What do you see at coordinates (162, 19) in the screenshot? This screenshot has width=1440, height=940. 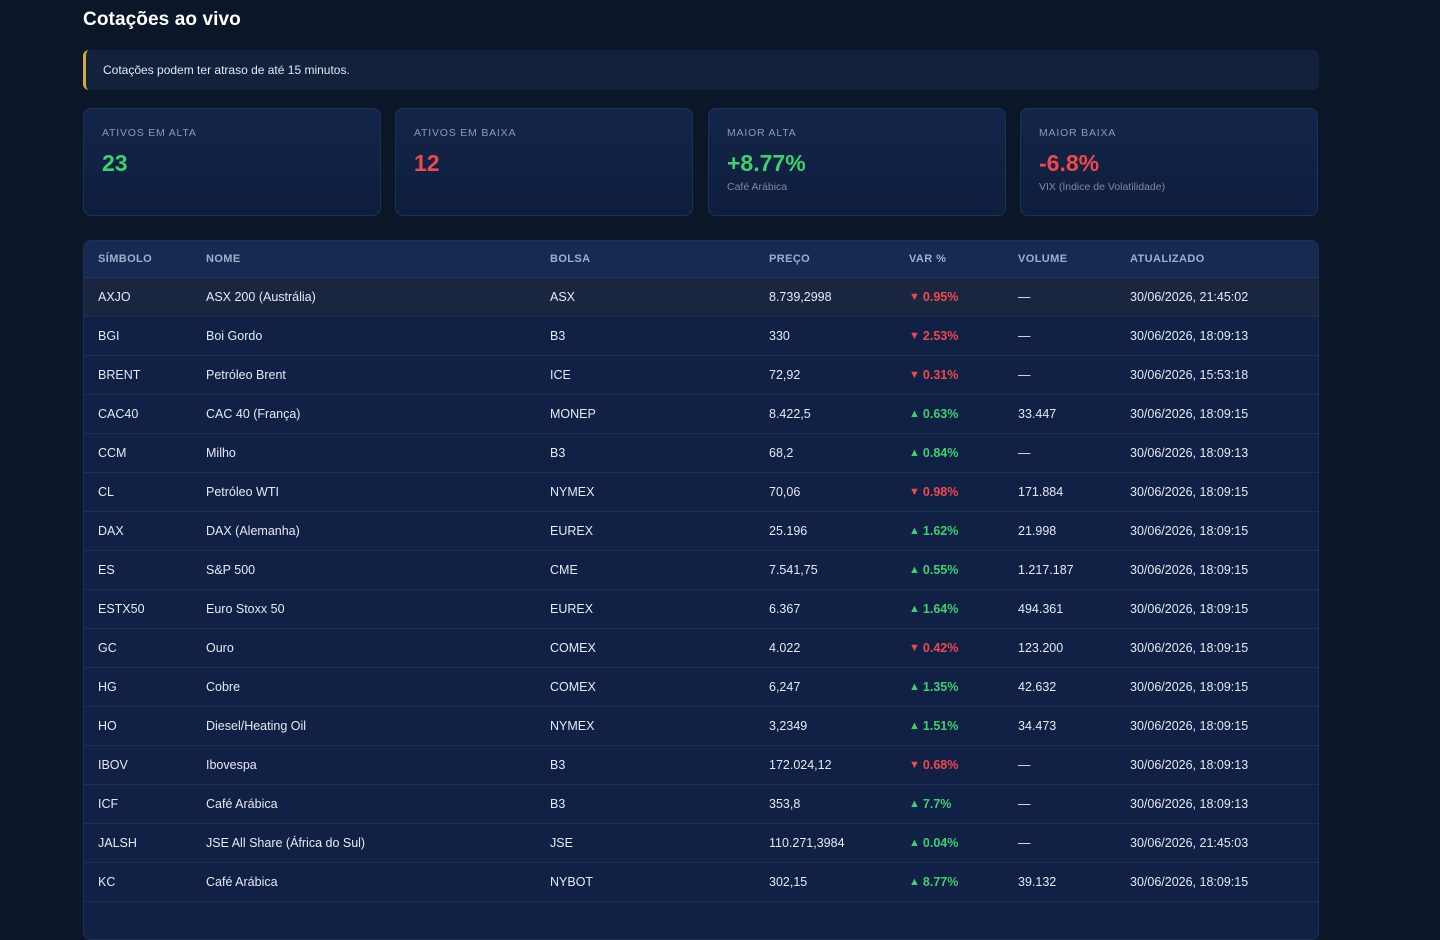 I see `page-title: Cotações ao vivo` at bounding box center [162, 19].